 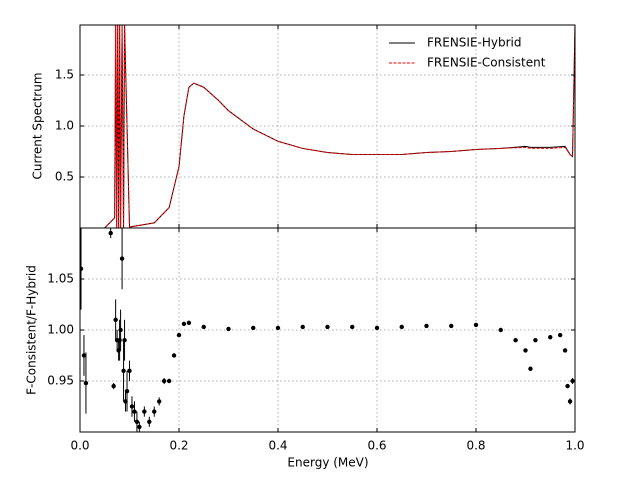 I want to click on y-tick-label: 1.05, so click(x=60, y=279).